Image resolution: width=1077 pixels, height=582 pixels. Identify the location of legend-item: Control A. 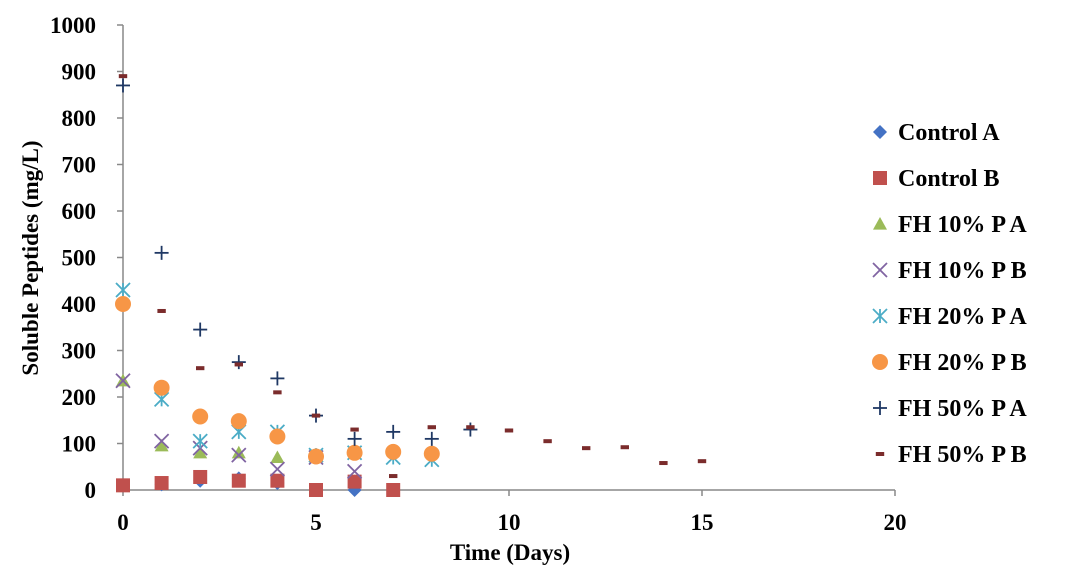
(936, 133).